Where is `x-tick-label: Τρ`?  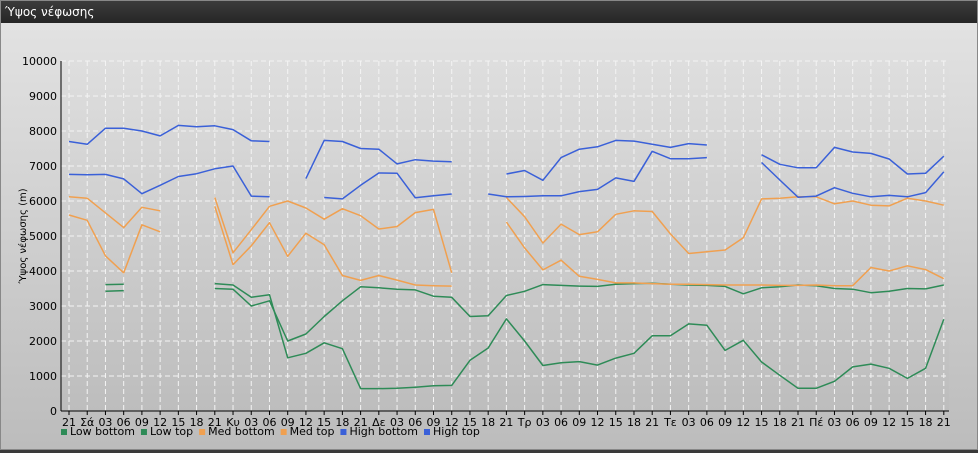 x-tick-label: Τρ is located at coordinates (524, 422).